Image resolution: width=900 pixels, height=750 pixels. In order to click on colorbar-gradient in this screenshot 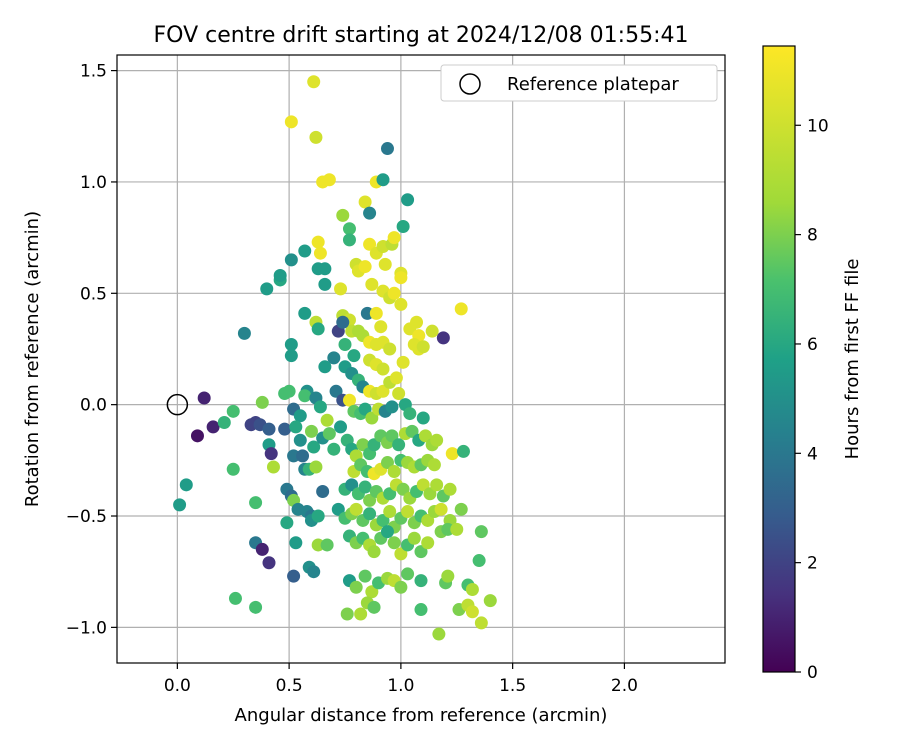, I will do `click(779, 359)`.